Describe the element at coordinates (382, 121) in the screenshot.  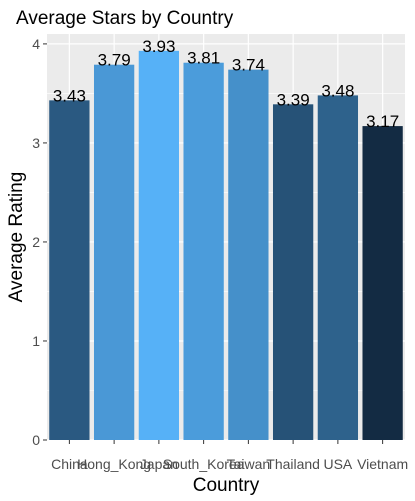
I see `data-label: 3.17` at that location.